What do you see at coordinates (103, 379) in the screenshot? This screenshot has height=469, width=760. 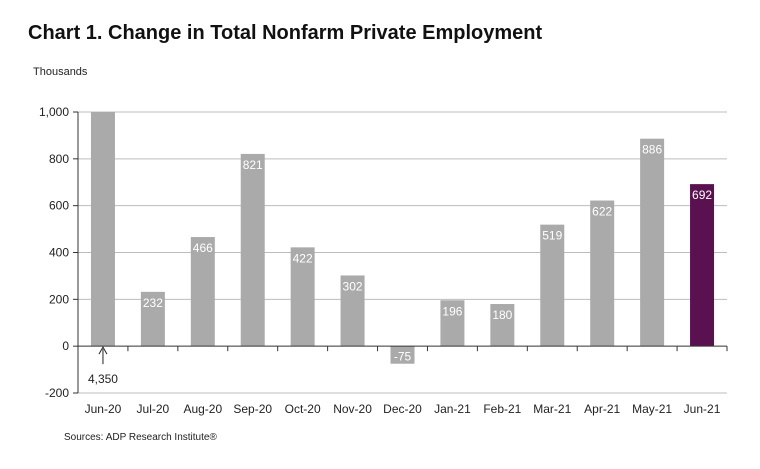 I see `annotation-label: 4,350` at bounding box center [103, 379].